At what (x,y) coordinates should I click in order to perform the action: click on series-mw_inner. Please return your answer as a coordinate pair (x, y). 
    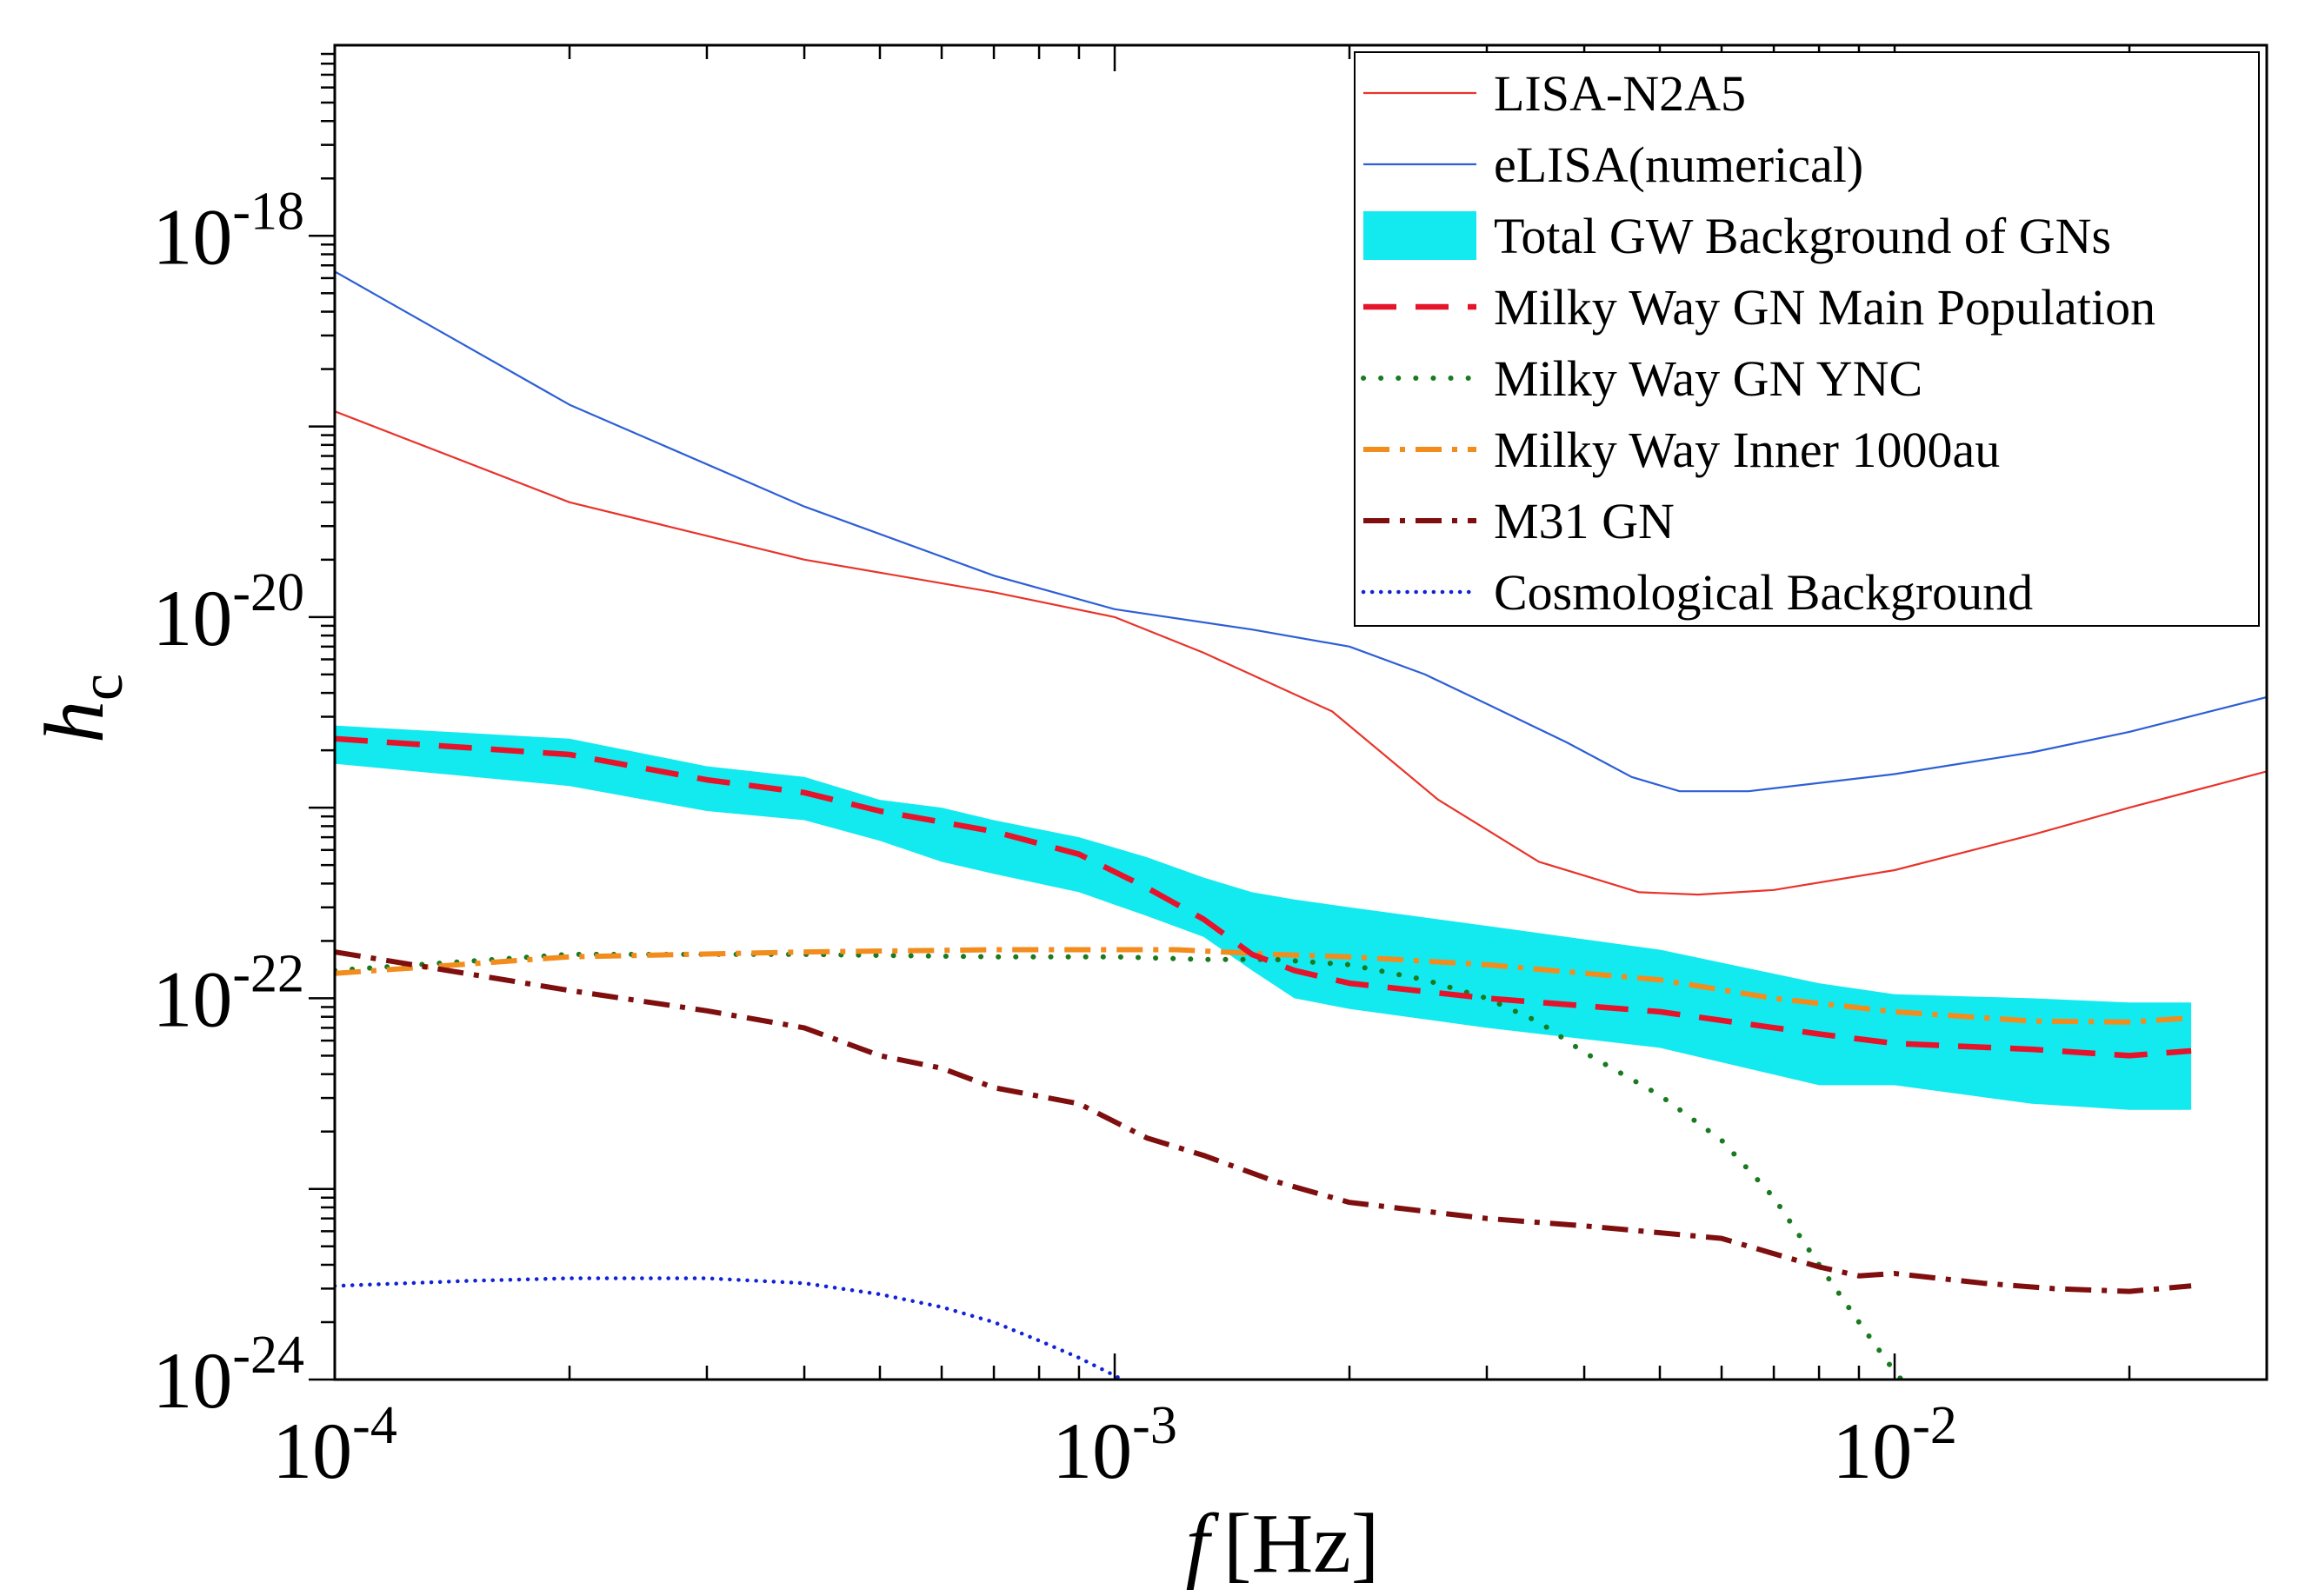
    Looking at the image, I should click on (1263, 986).